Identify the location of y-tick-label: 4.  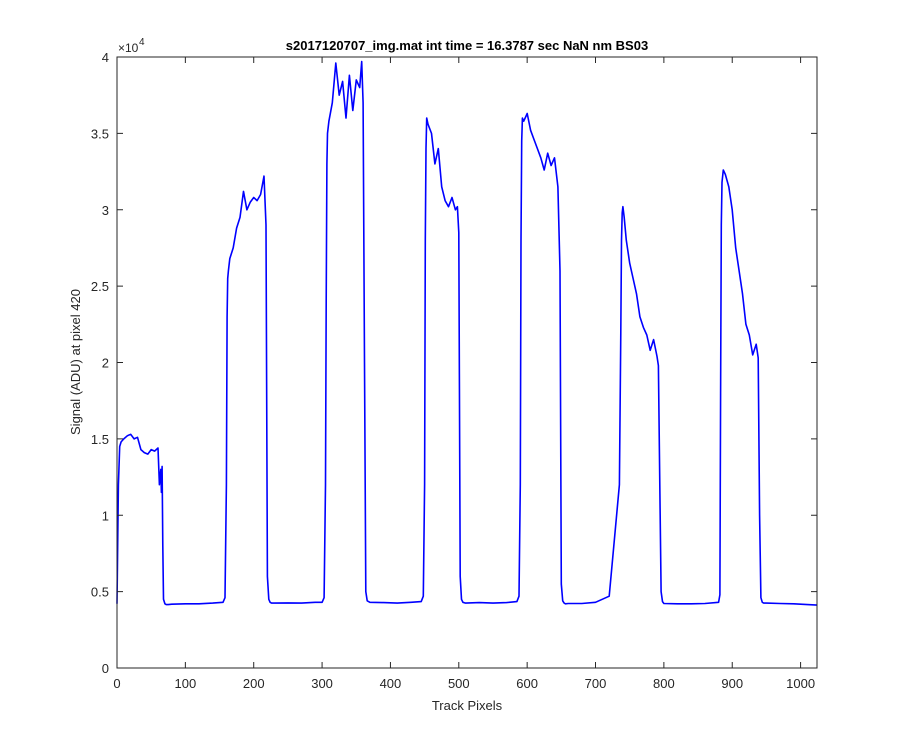
(105, 57).